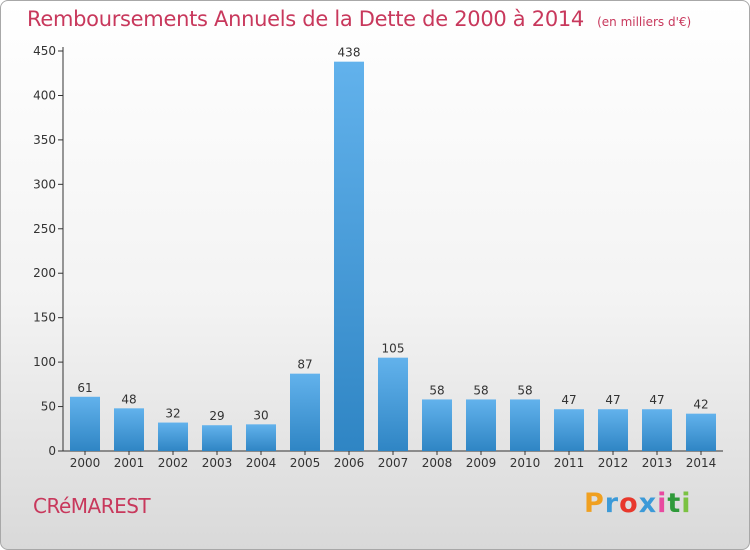 Image resolution: width=750 pixels, height=550 pixels. I want to click on bar-value-label: 61, so click(84, 388).